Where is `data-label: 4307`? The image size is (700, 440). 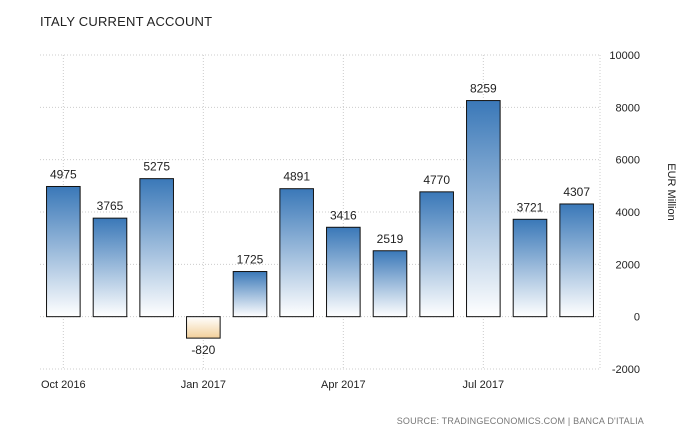 data-label: 4307 is located at coordinates (576, 192).